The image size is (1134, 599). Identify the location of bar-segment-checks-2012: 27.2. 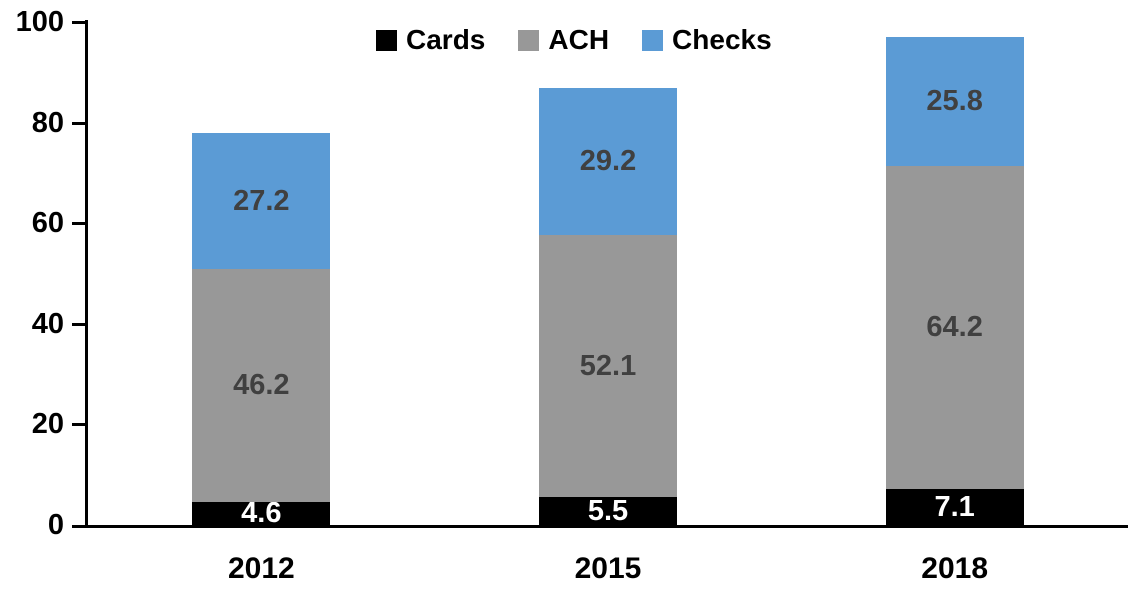
(261, 201).